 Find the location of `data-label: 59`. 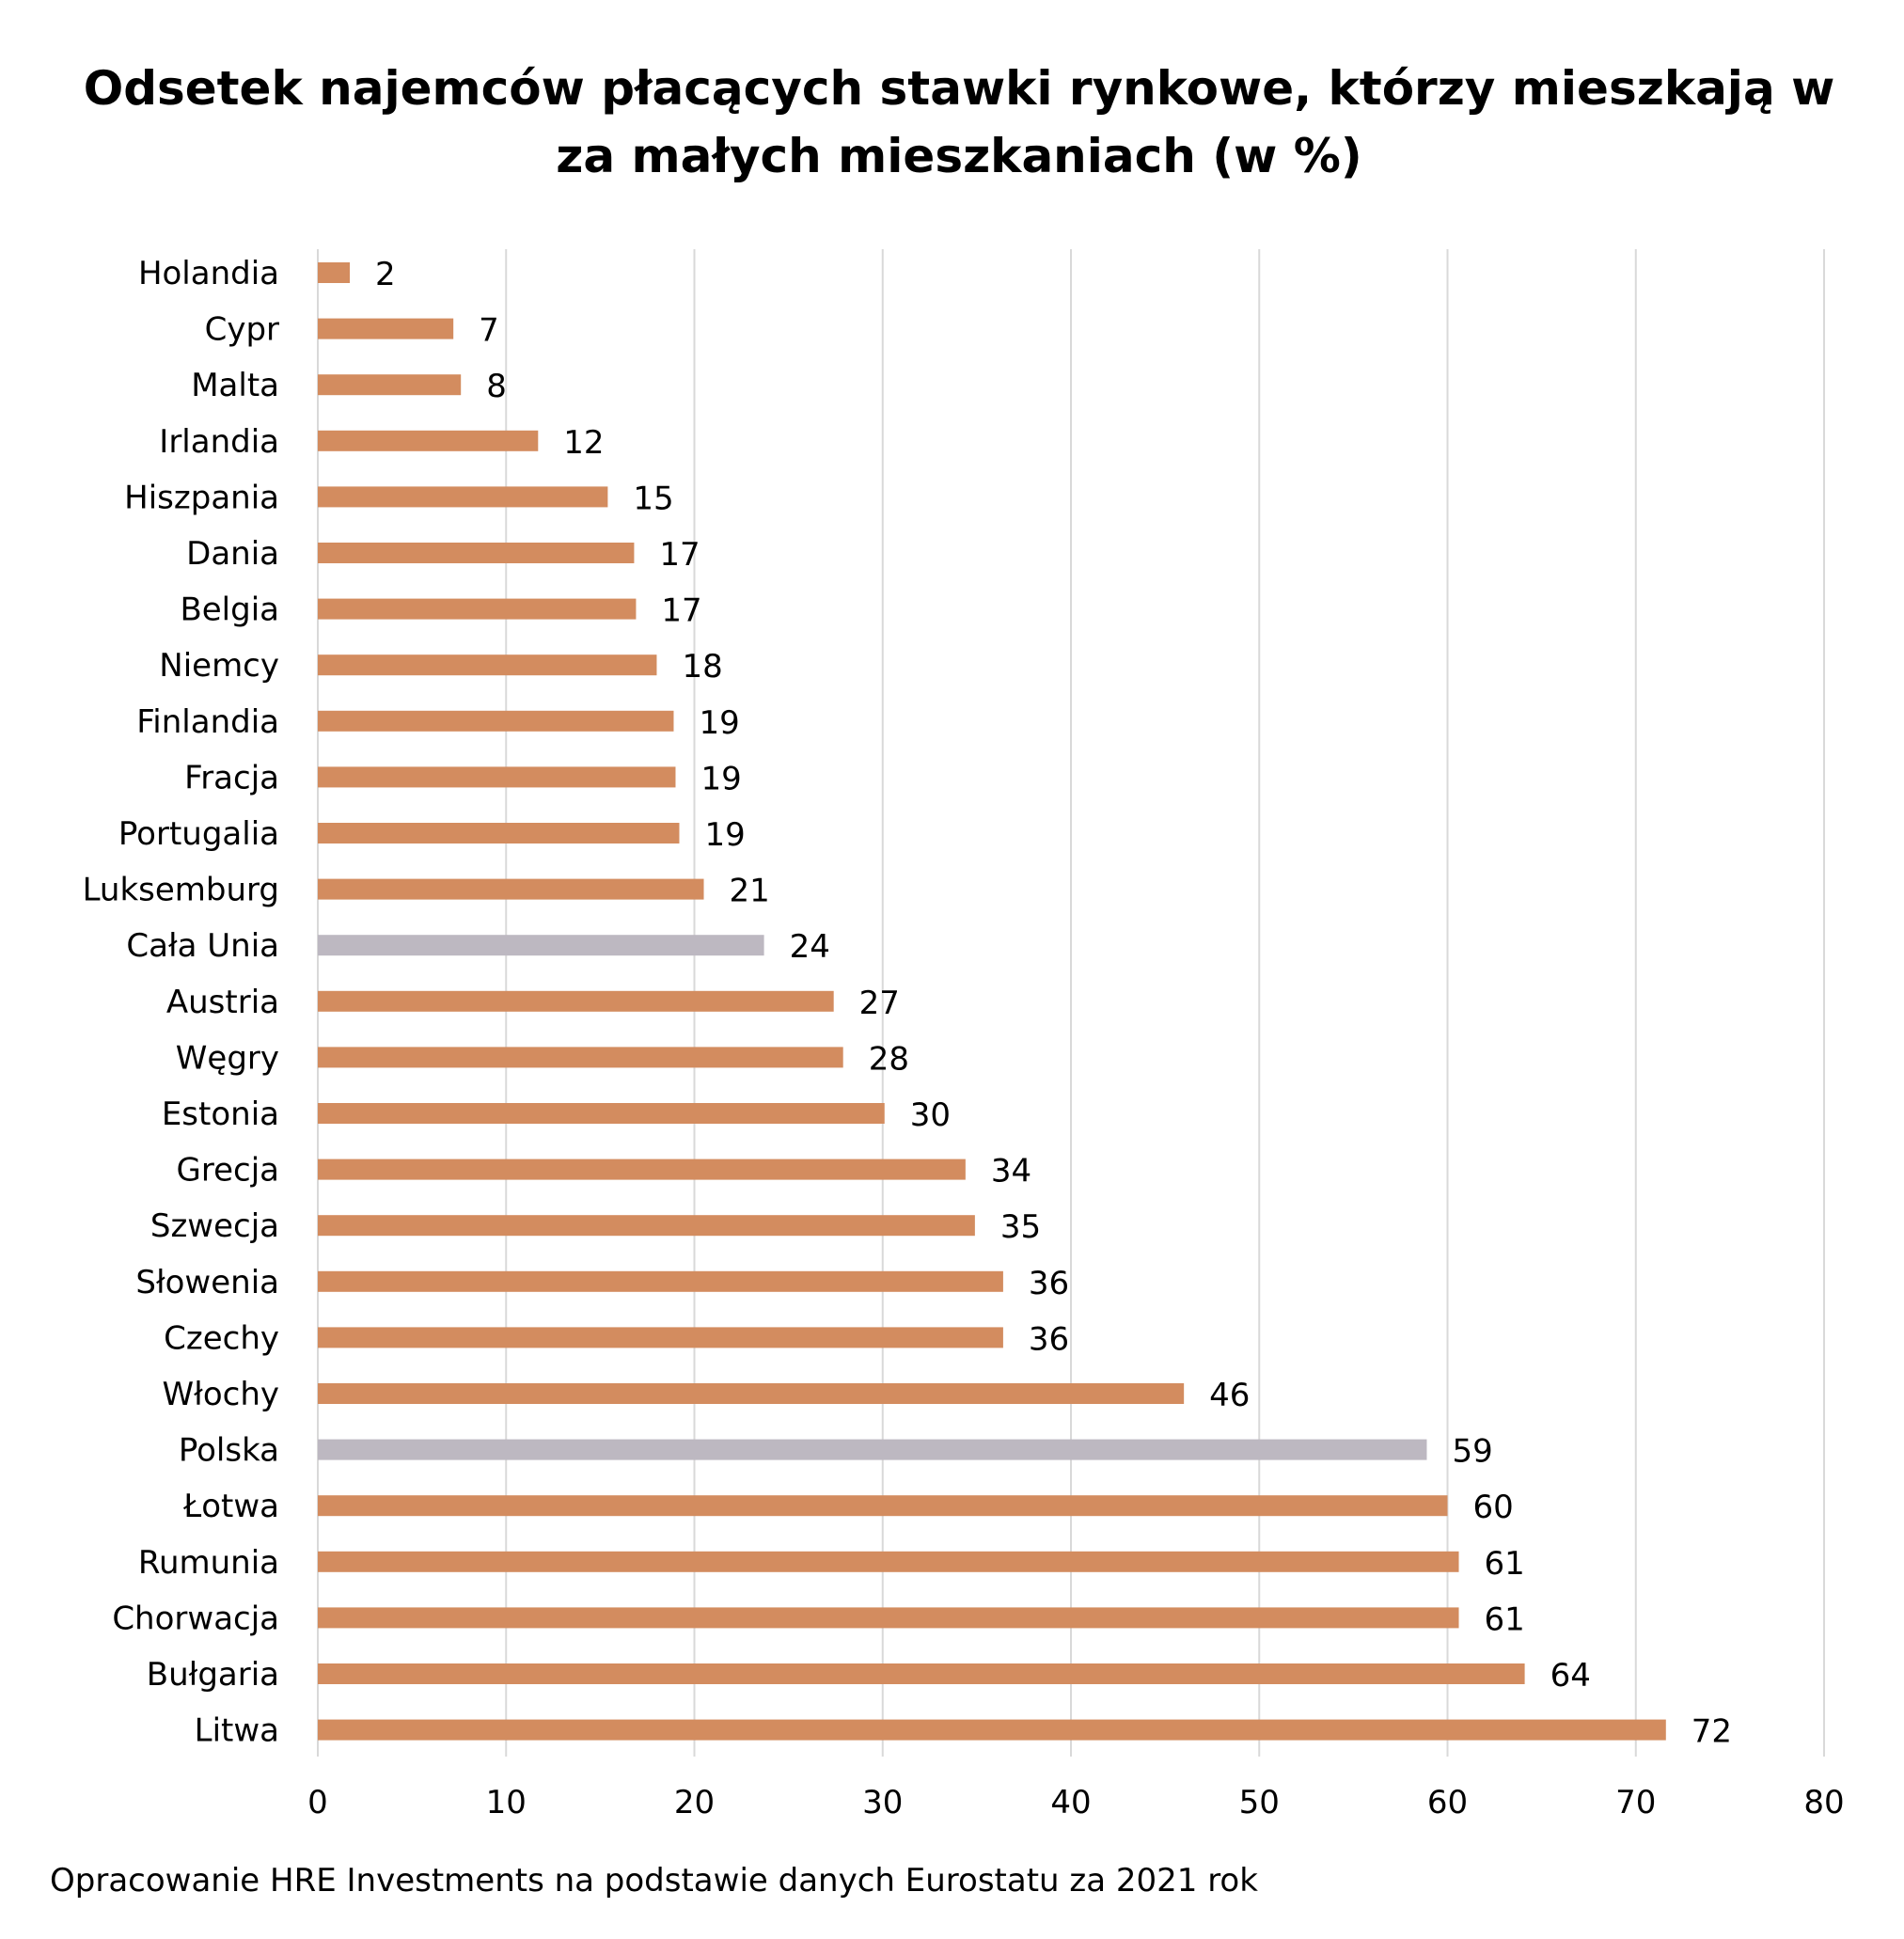

data-label: 59 is located at coordinates (1472, 1452).